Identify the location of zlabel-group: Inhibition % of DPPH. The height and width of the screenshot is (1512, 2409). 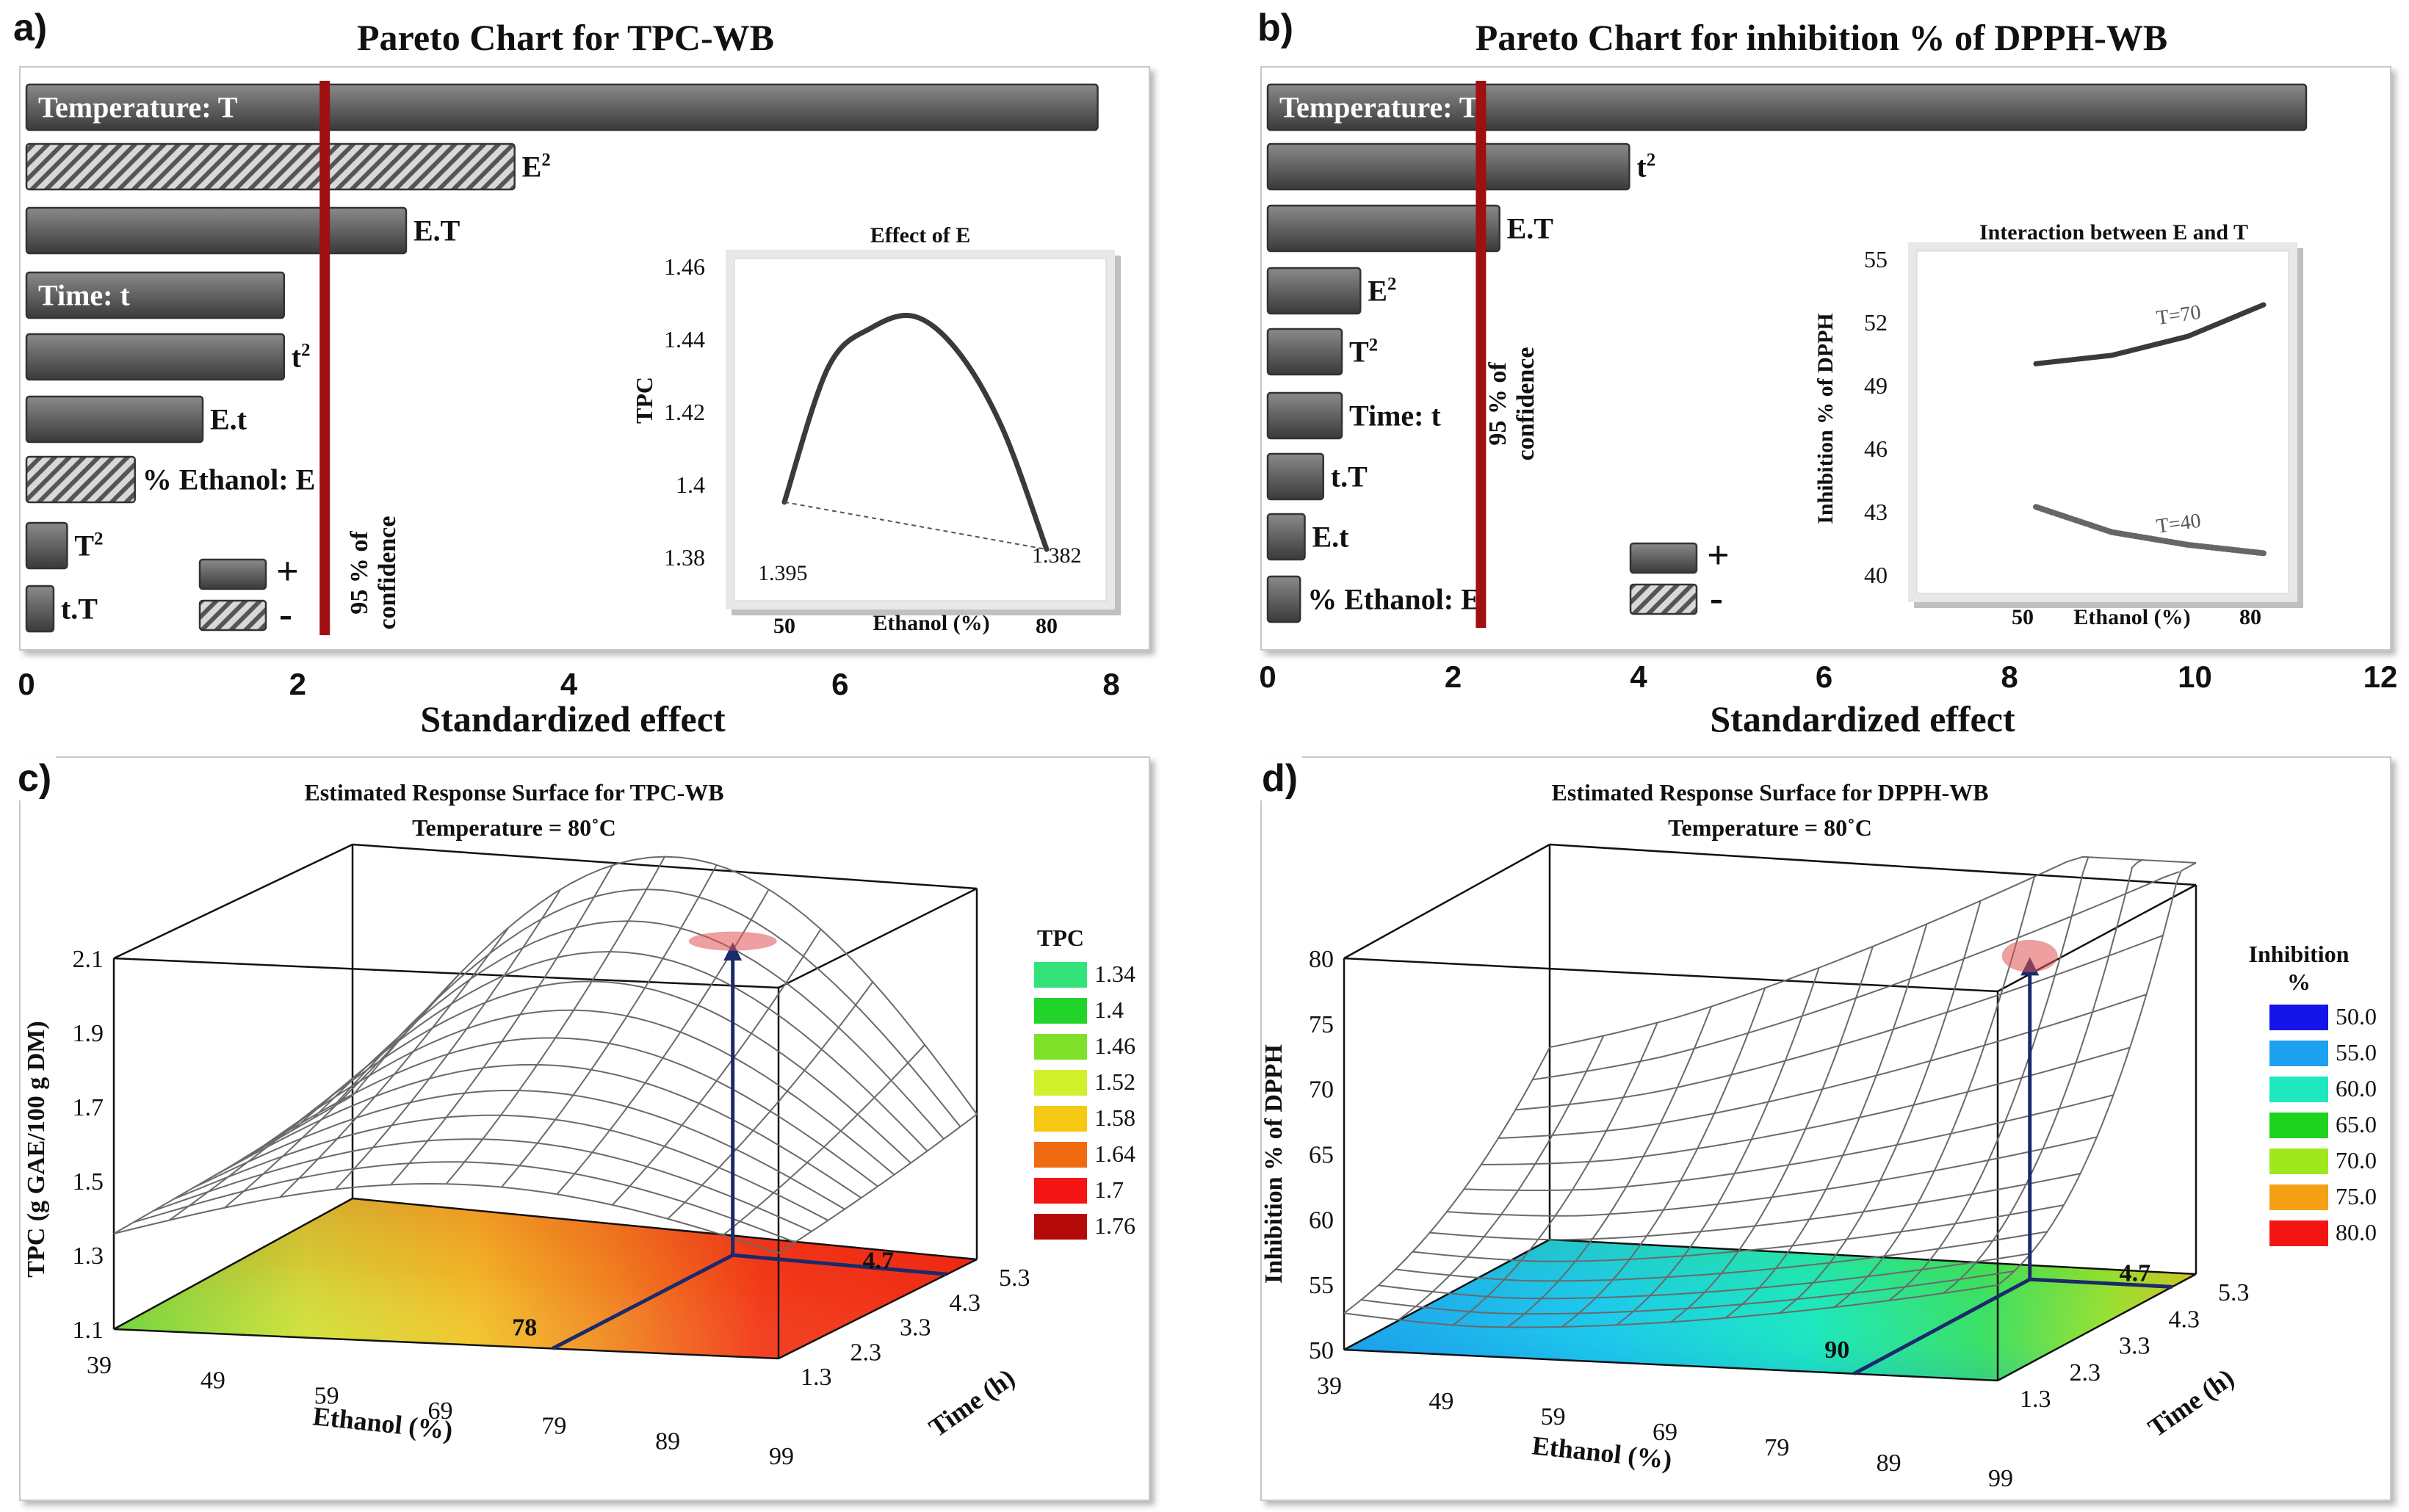
(1273, 1164).